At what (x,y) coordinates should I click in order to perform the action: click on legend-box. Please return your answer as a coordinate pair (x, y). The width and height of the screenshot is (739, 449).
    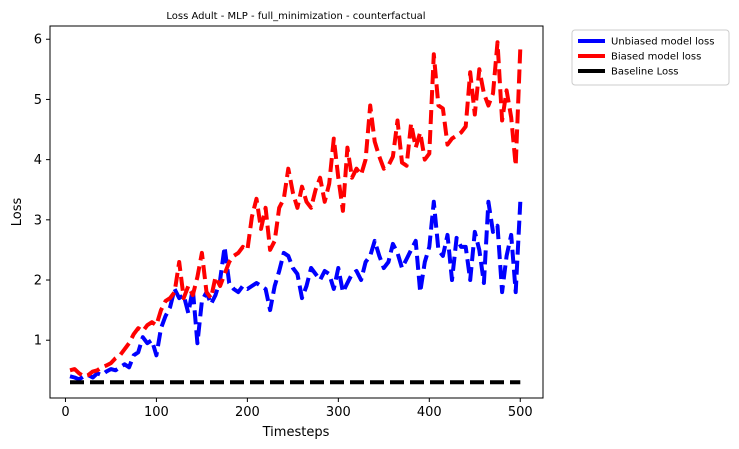
    Looking at the image, I should click on (650, 57).